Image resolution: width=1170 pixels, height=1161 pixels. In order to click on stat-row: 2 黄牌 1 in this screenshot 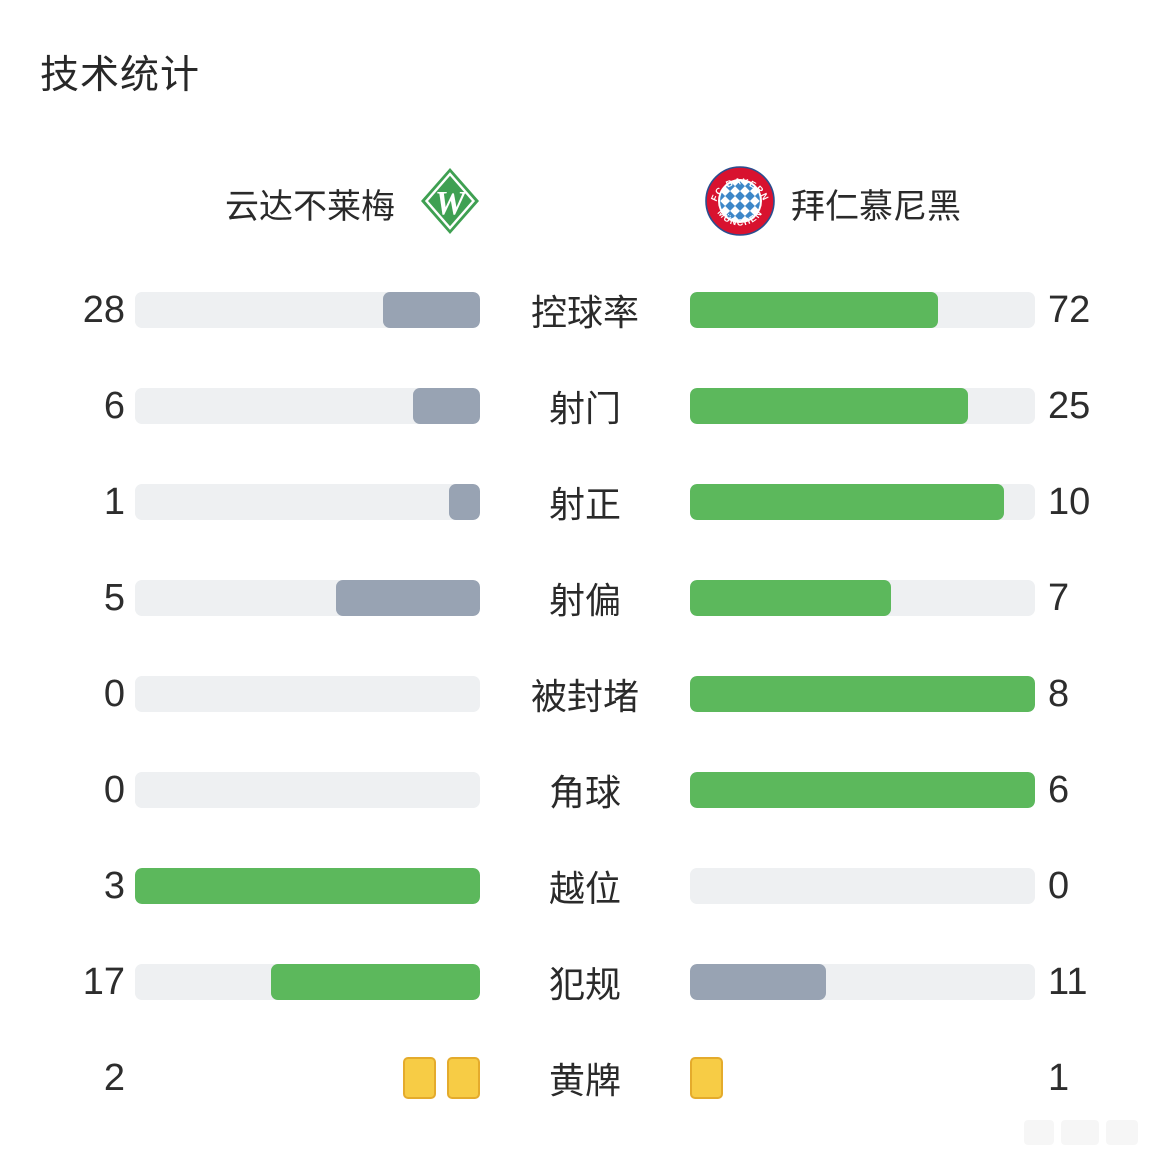, I will do `click(585, 1078)`.